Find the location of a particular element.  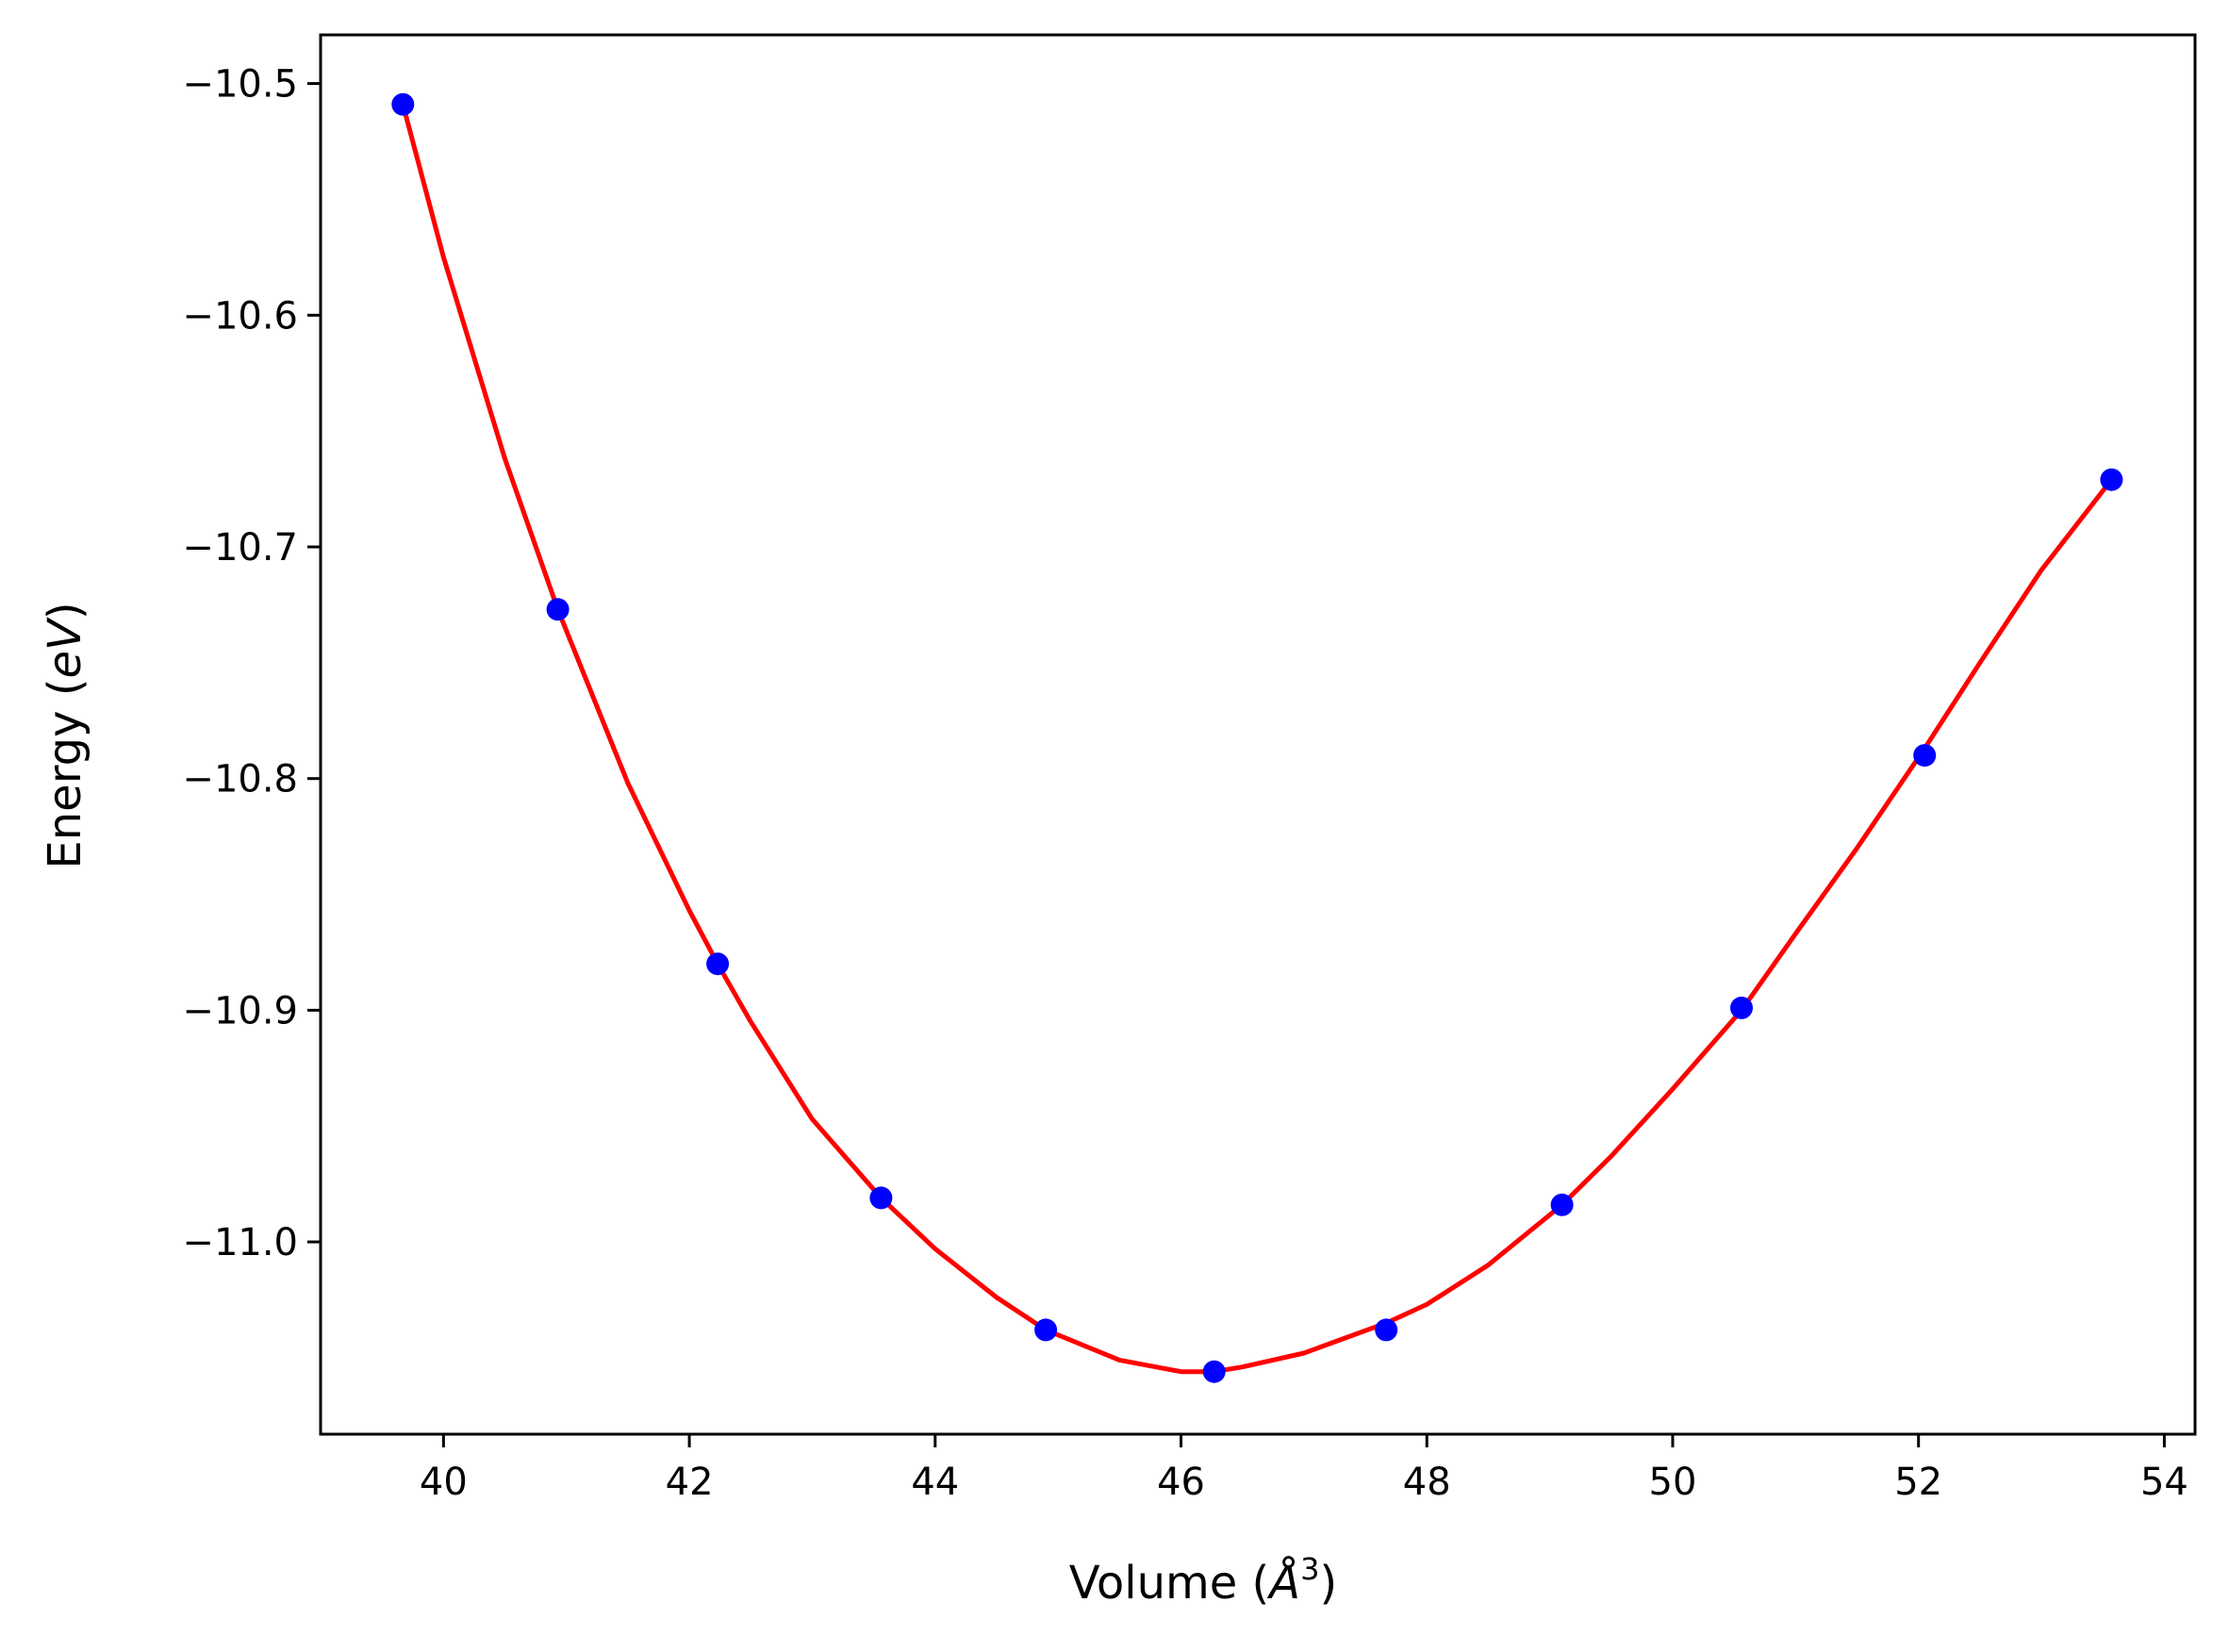

x-tick-label: 40 is located at coordinates (444, 1482).